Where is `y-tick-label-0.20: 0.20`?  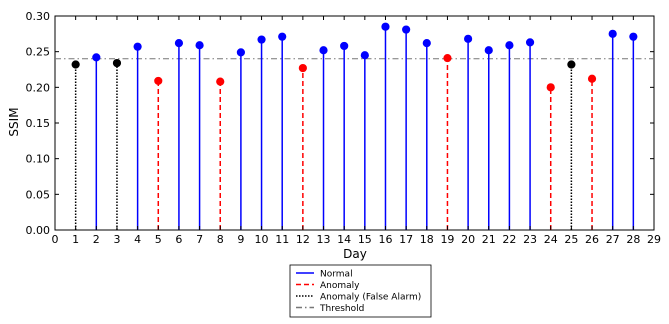
y-tick-label-0.20: 0.20 is located at coordinates (38, 87).